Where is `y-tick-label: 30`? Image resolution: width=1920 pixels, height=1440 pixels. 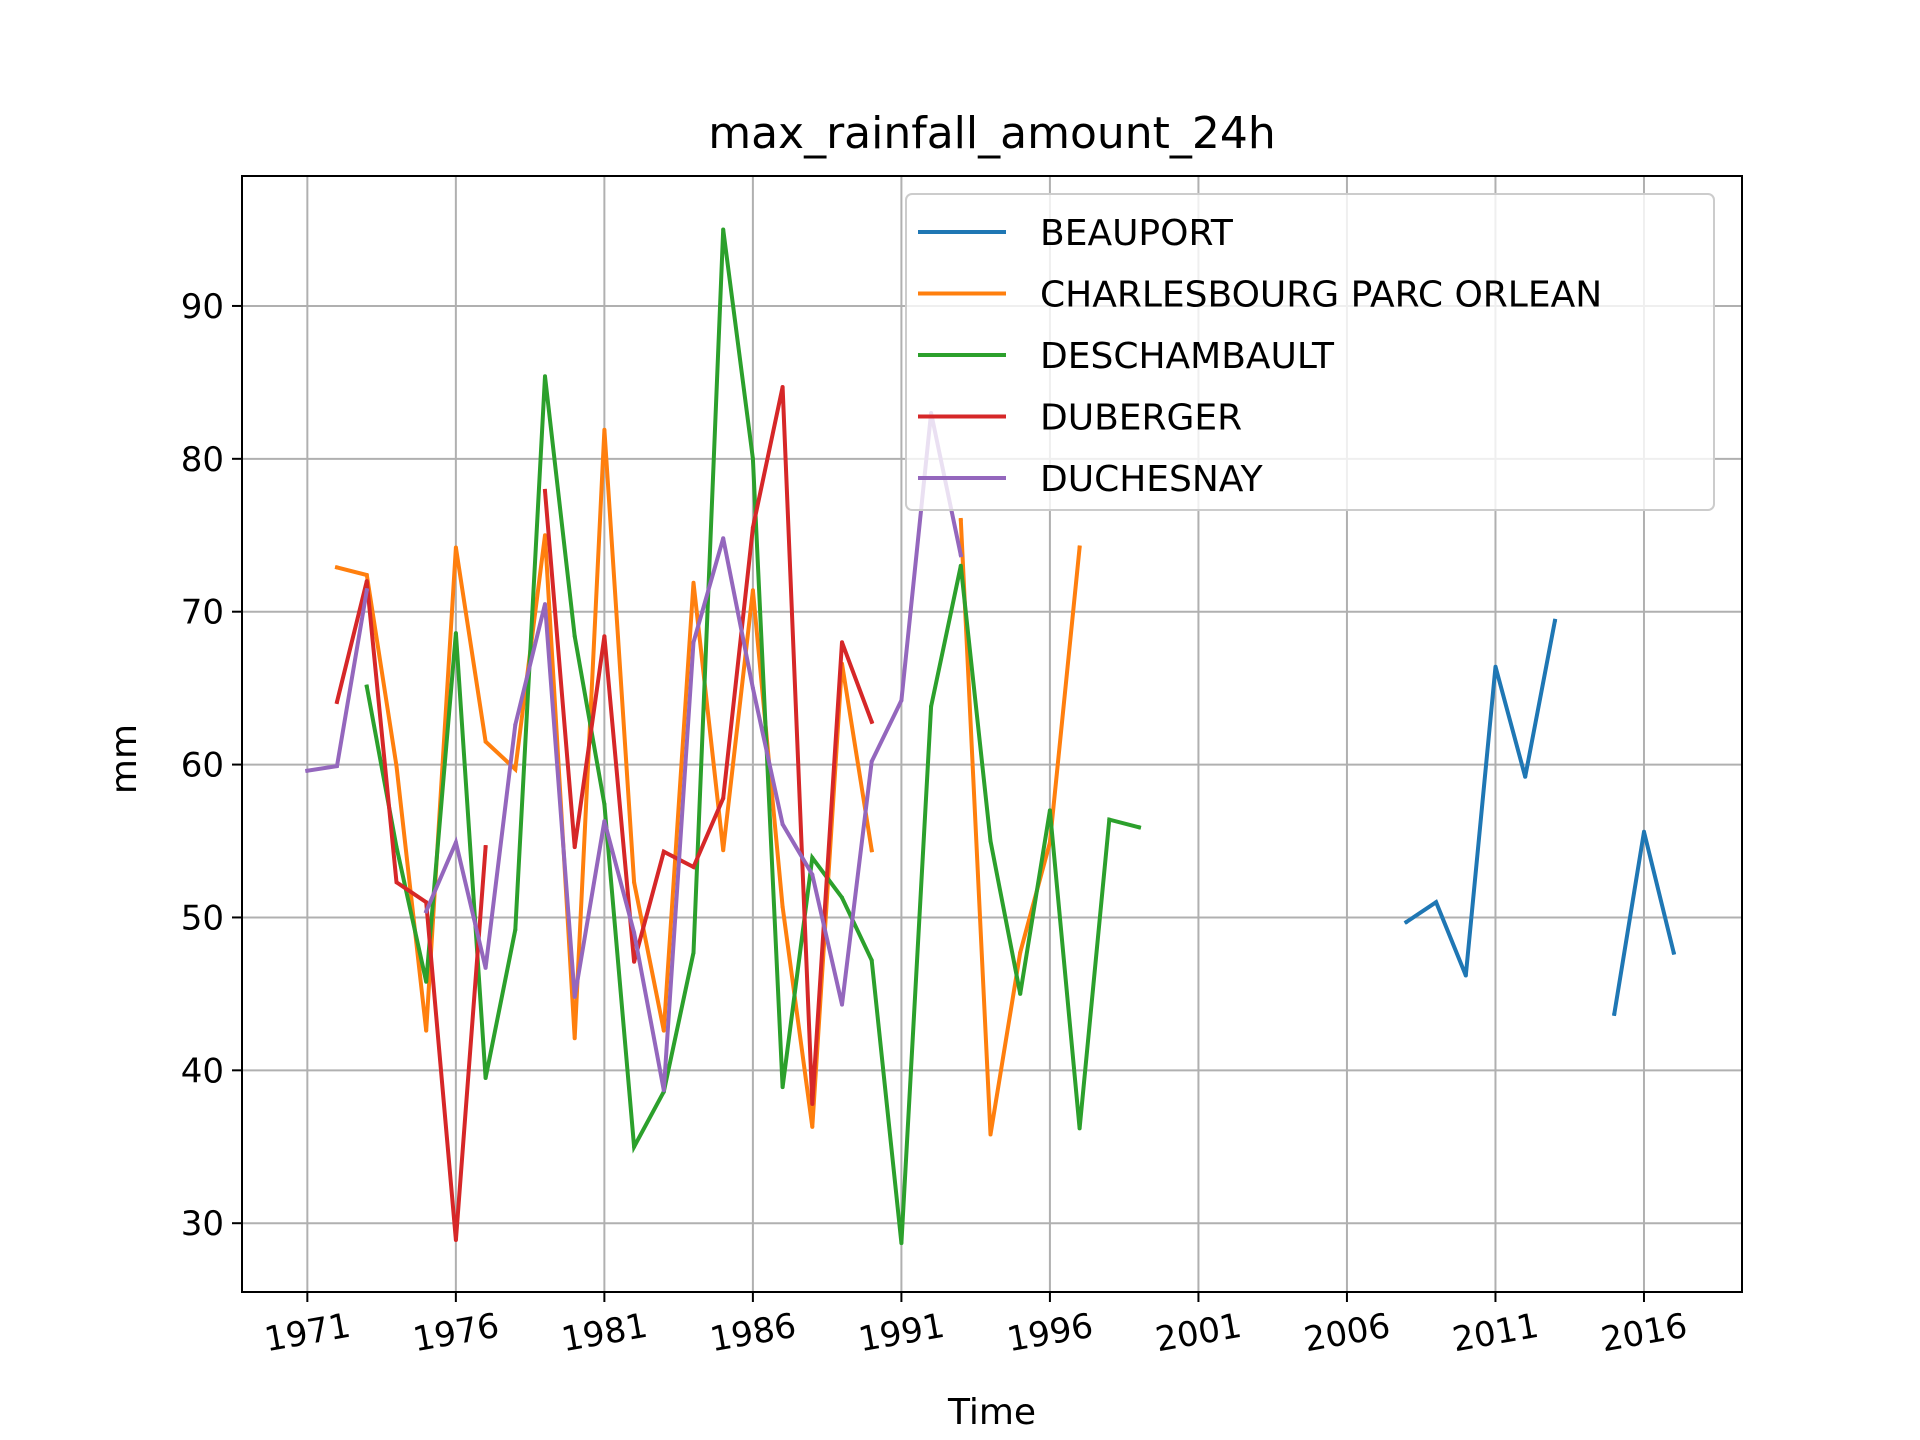
y-tick-label: 30 is located at coordinates (202, 1224).